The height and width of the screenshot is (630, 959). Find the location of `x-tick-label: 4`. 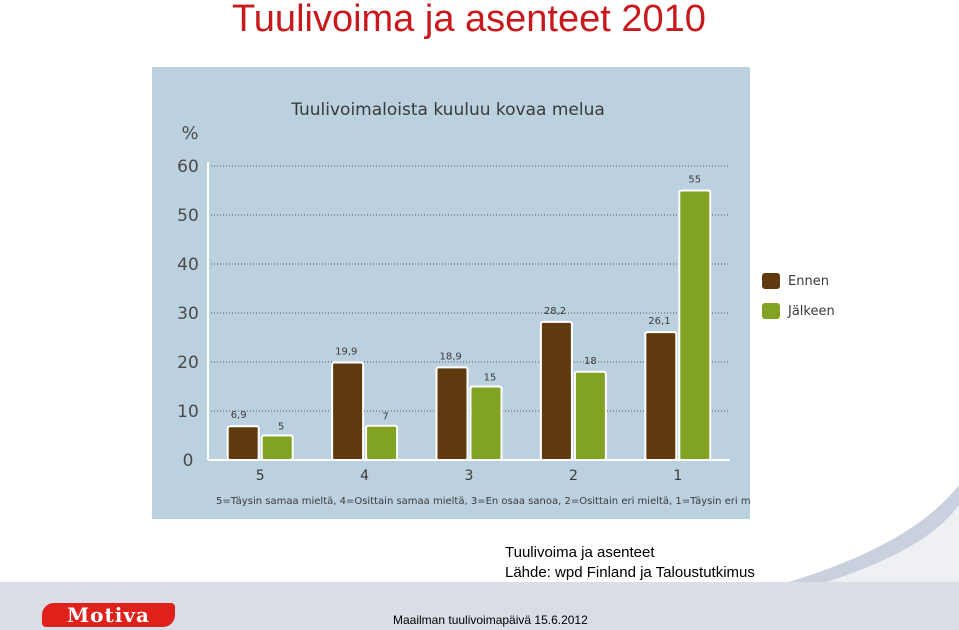

x-tick-label: 4 is located at coordinates (364, 476).